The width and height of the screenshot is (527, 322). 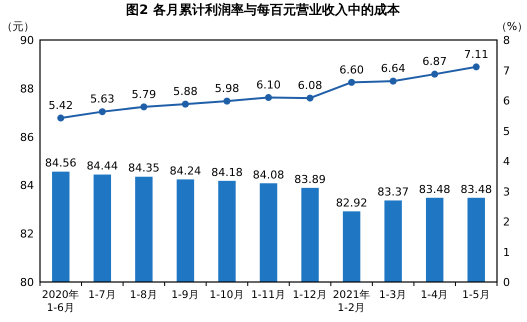 I want to click on data-label: 6.60, so click(x=351, y=69).